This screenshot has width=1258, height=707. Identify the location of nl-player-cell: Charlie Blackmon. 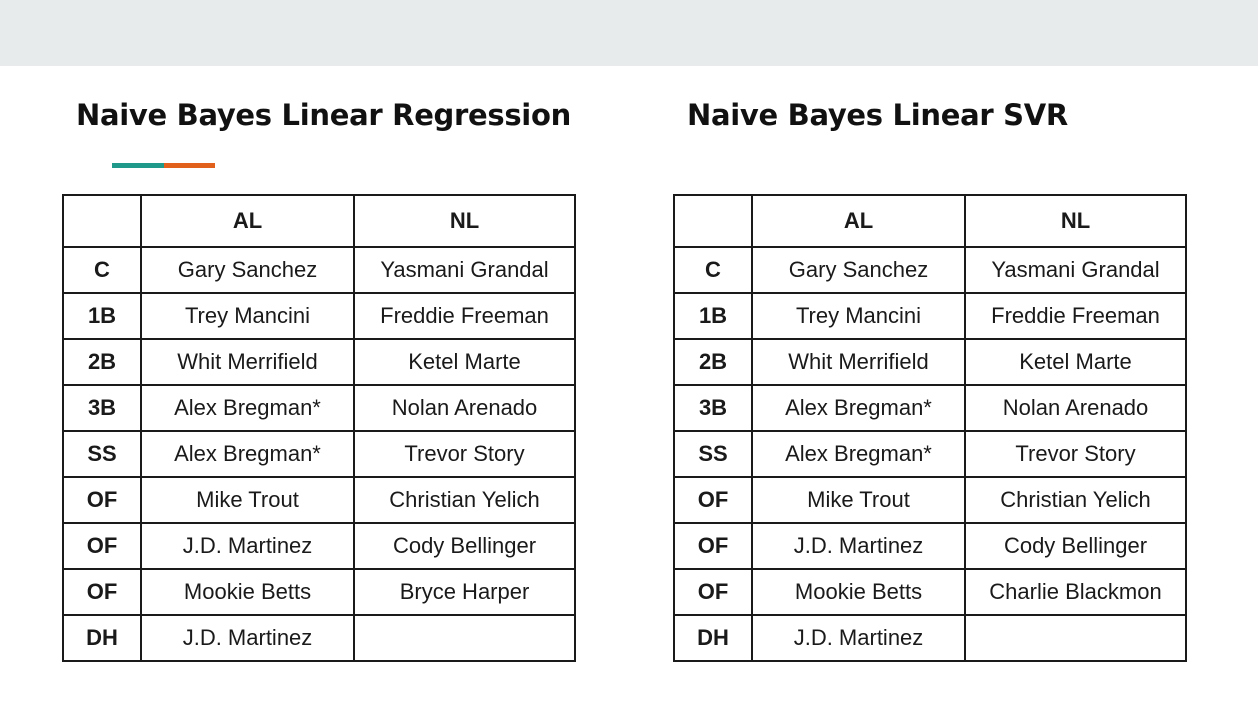
(1075, 592).